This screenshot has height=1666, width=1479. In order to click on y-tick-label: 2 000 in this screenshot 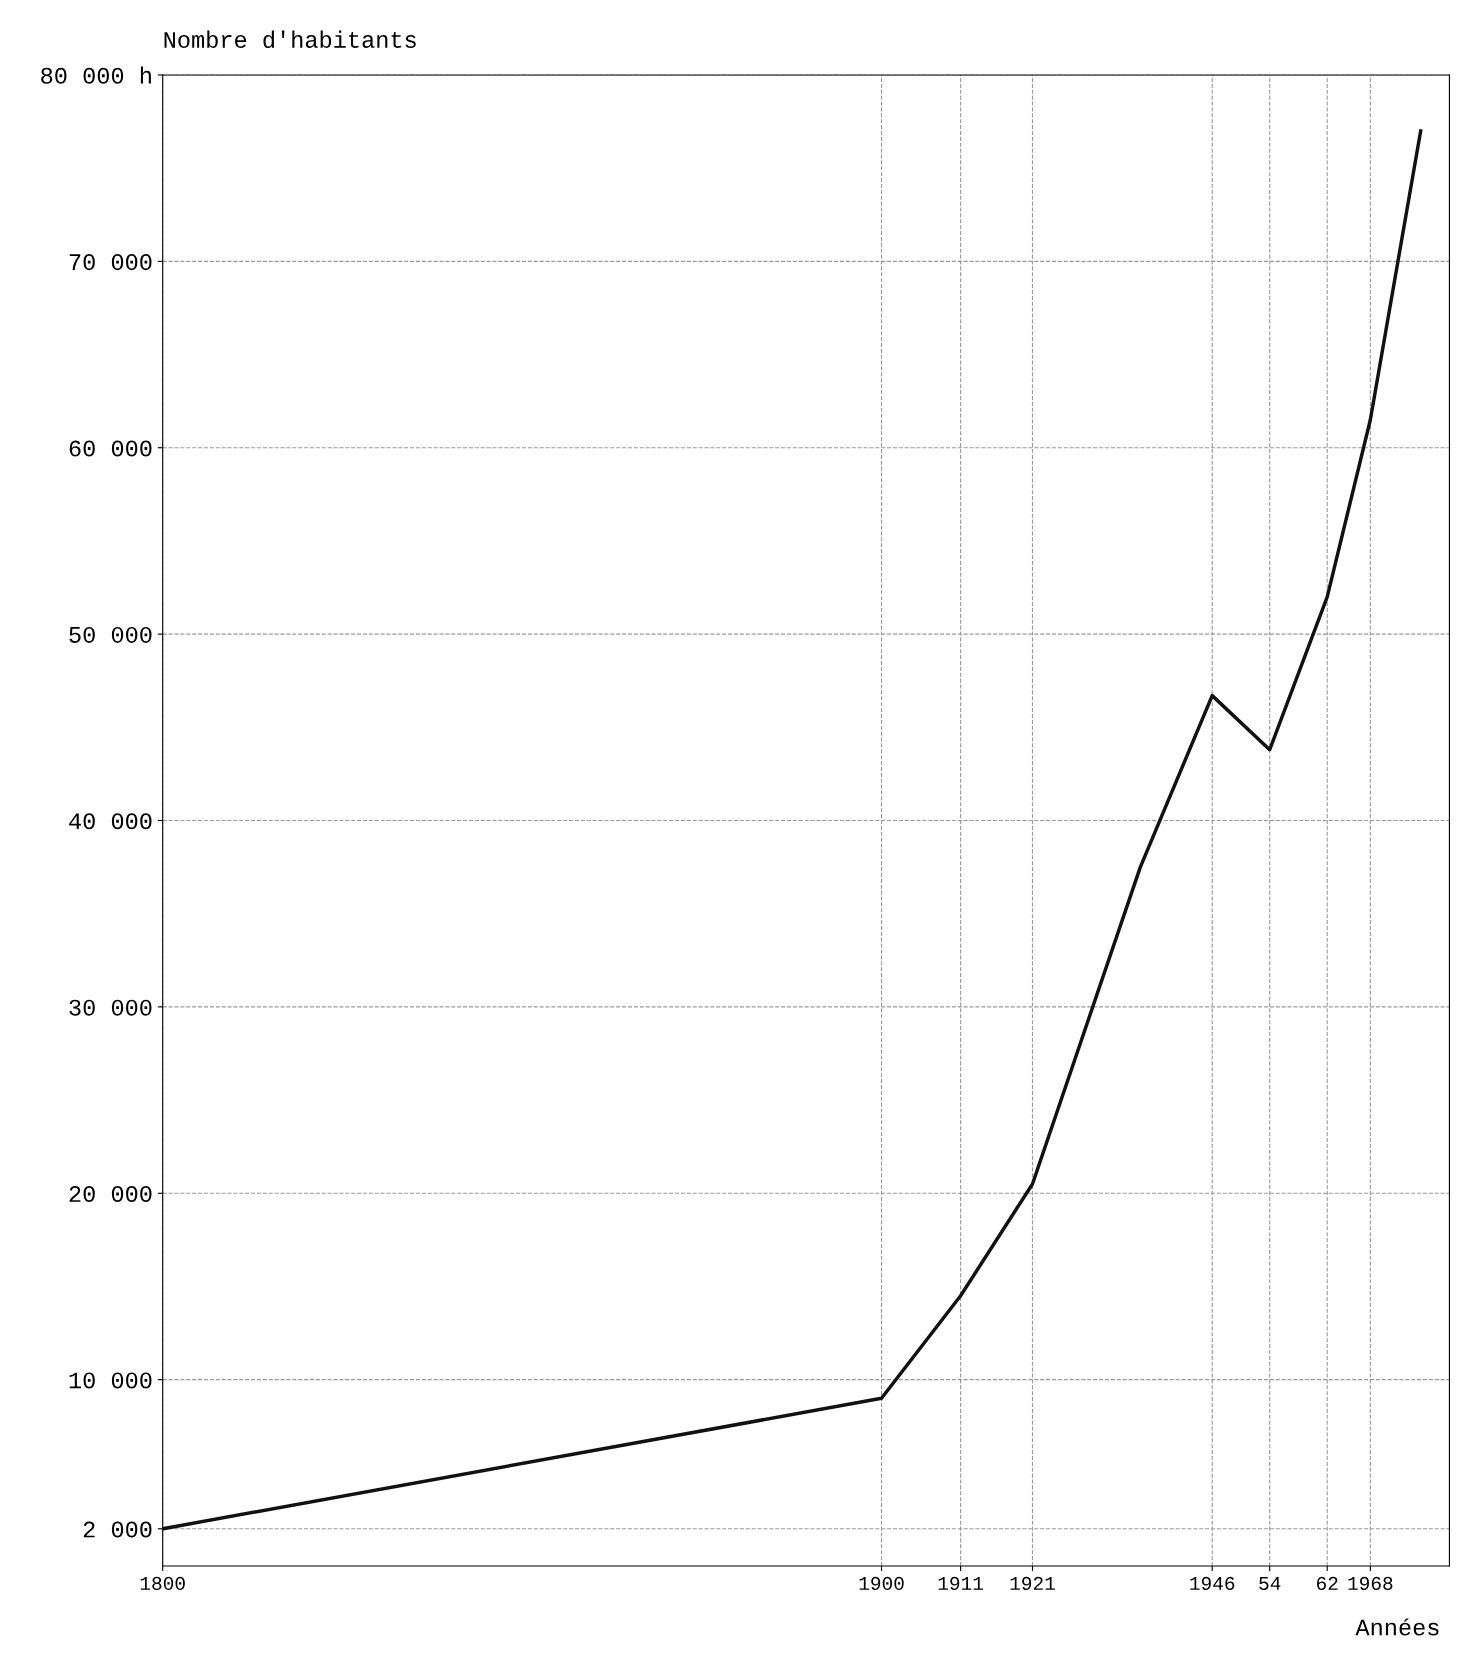, I will do `click(117, 1529)`.